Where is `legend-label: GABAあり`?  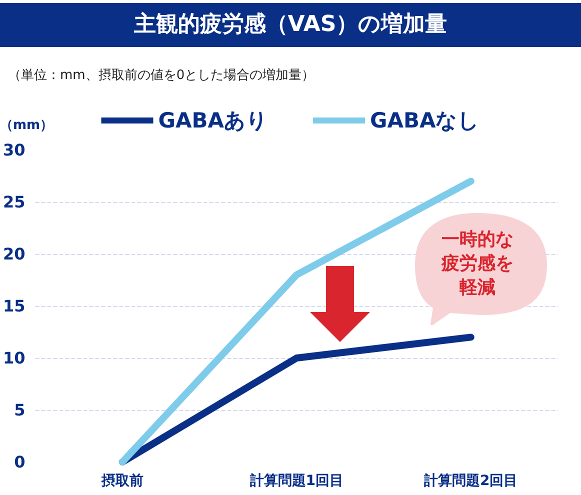 legend-label: GABAあり is located at coordinates (213, 120).